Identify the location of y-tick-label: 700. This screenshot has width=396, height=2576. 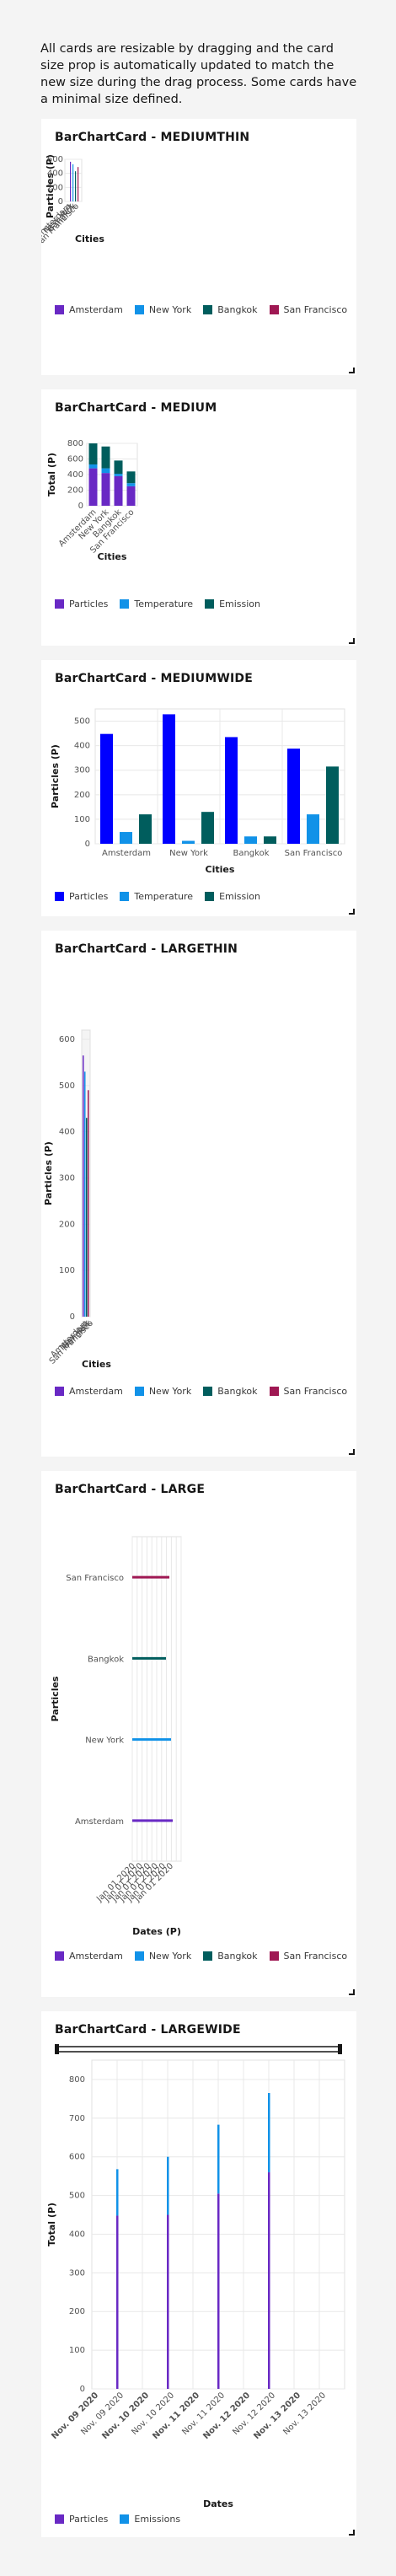
(77, 2118).